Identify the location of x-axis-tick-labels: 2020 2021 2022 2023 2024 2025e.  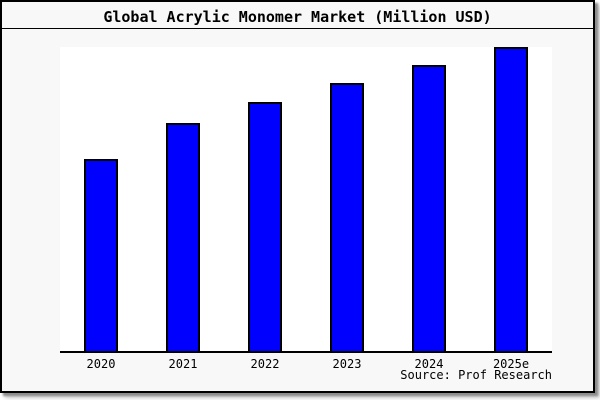
(306, 362).